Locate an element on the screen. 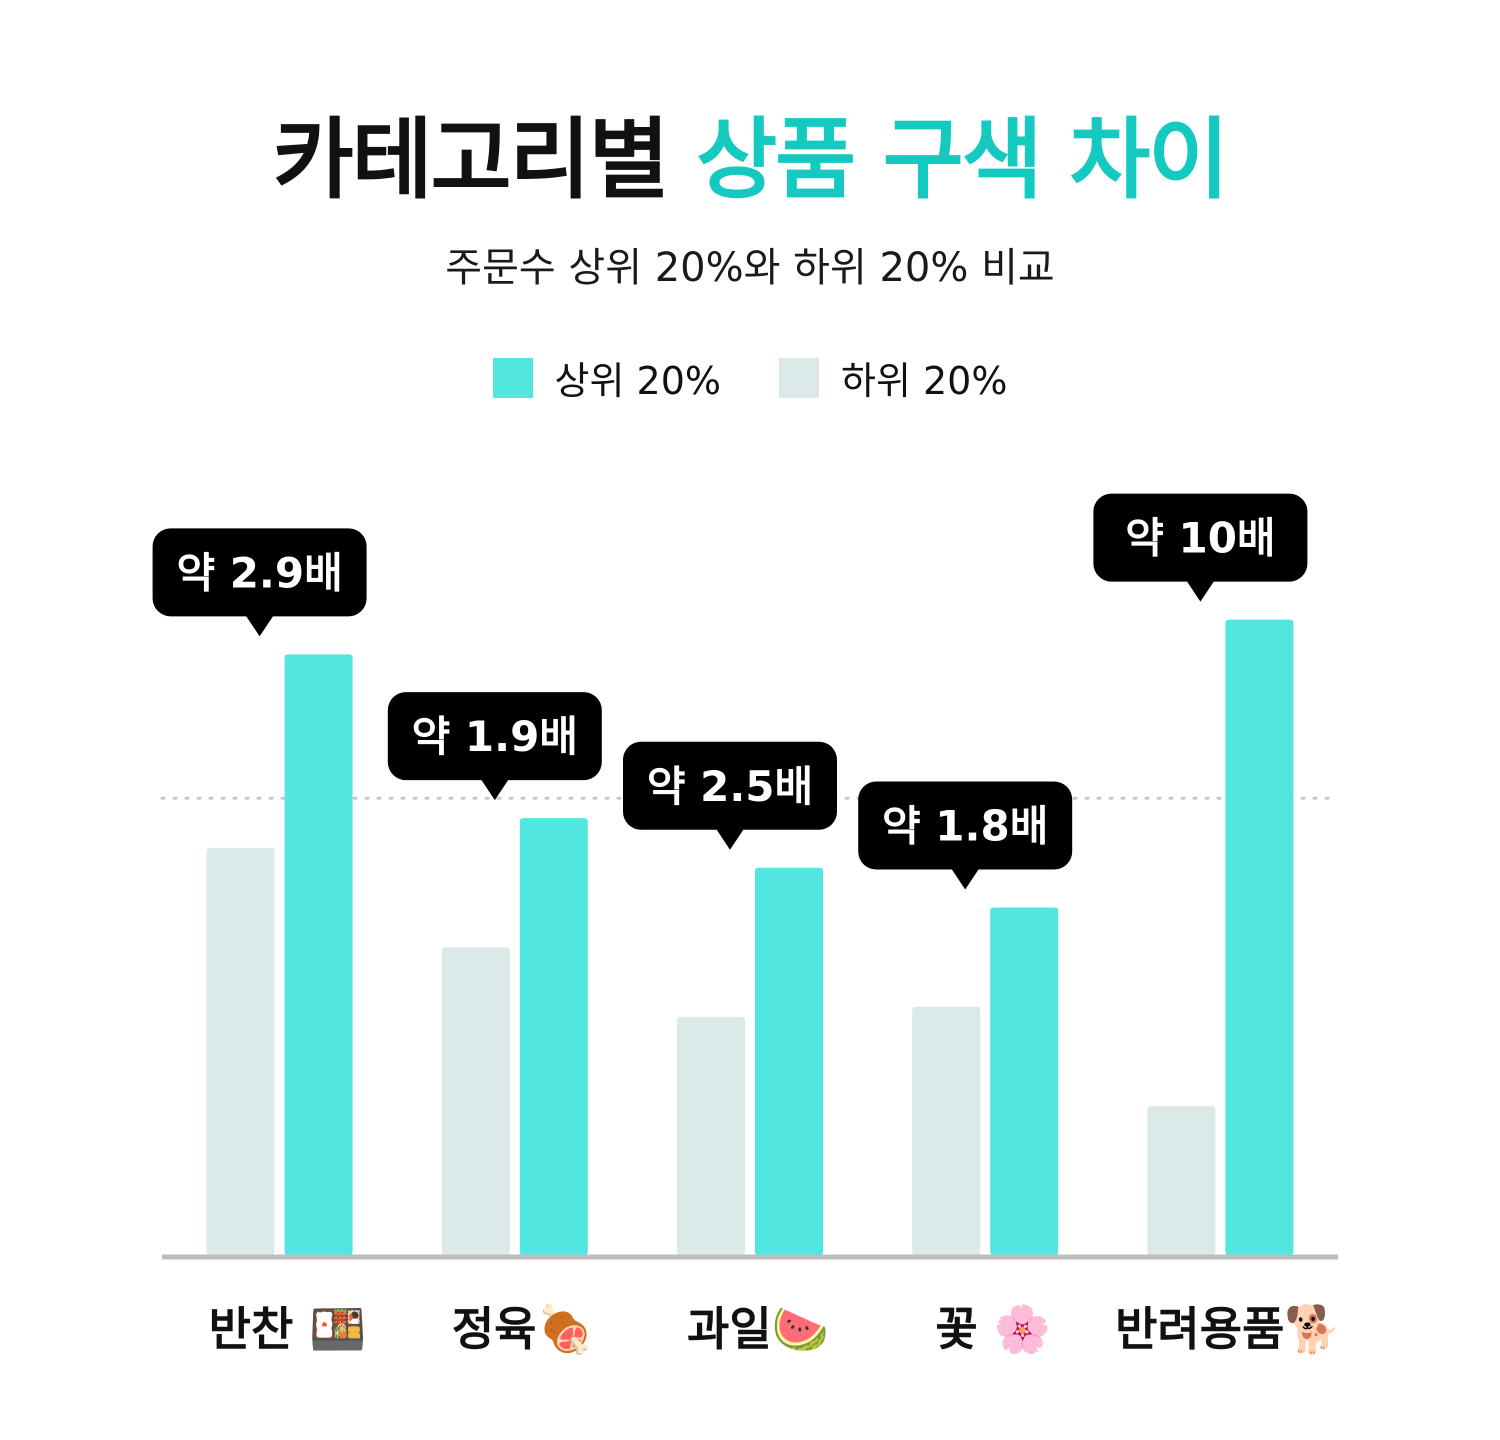  legend: 상위 20% 하위 20% is located at coordinates (750, 377).